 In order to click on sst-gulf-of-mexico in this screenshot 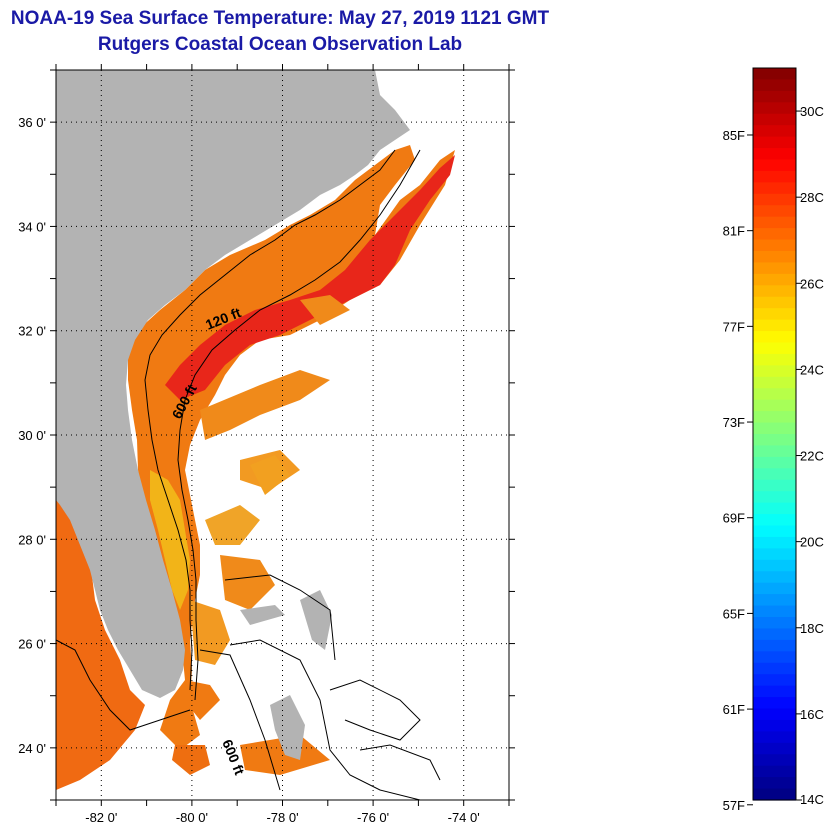, I will do `click(100, 640)`.